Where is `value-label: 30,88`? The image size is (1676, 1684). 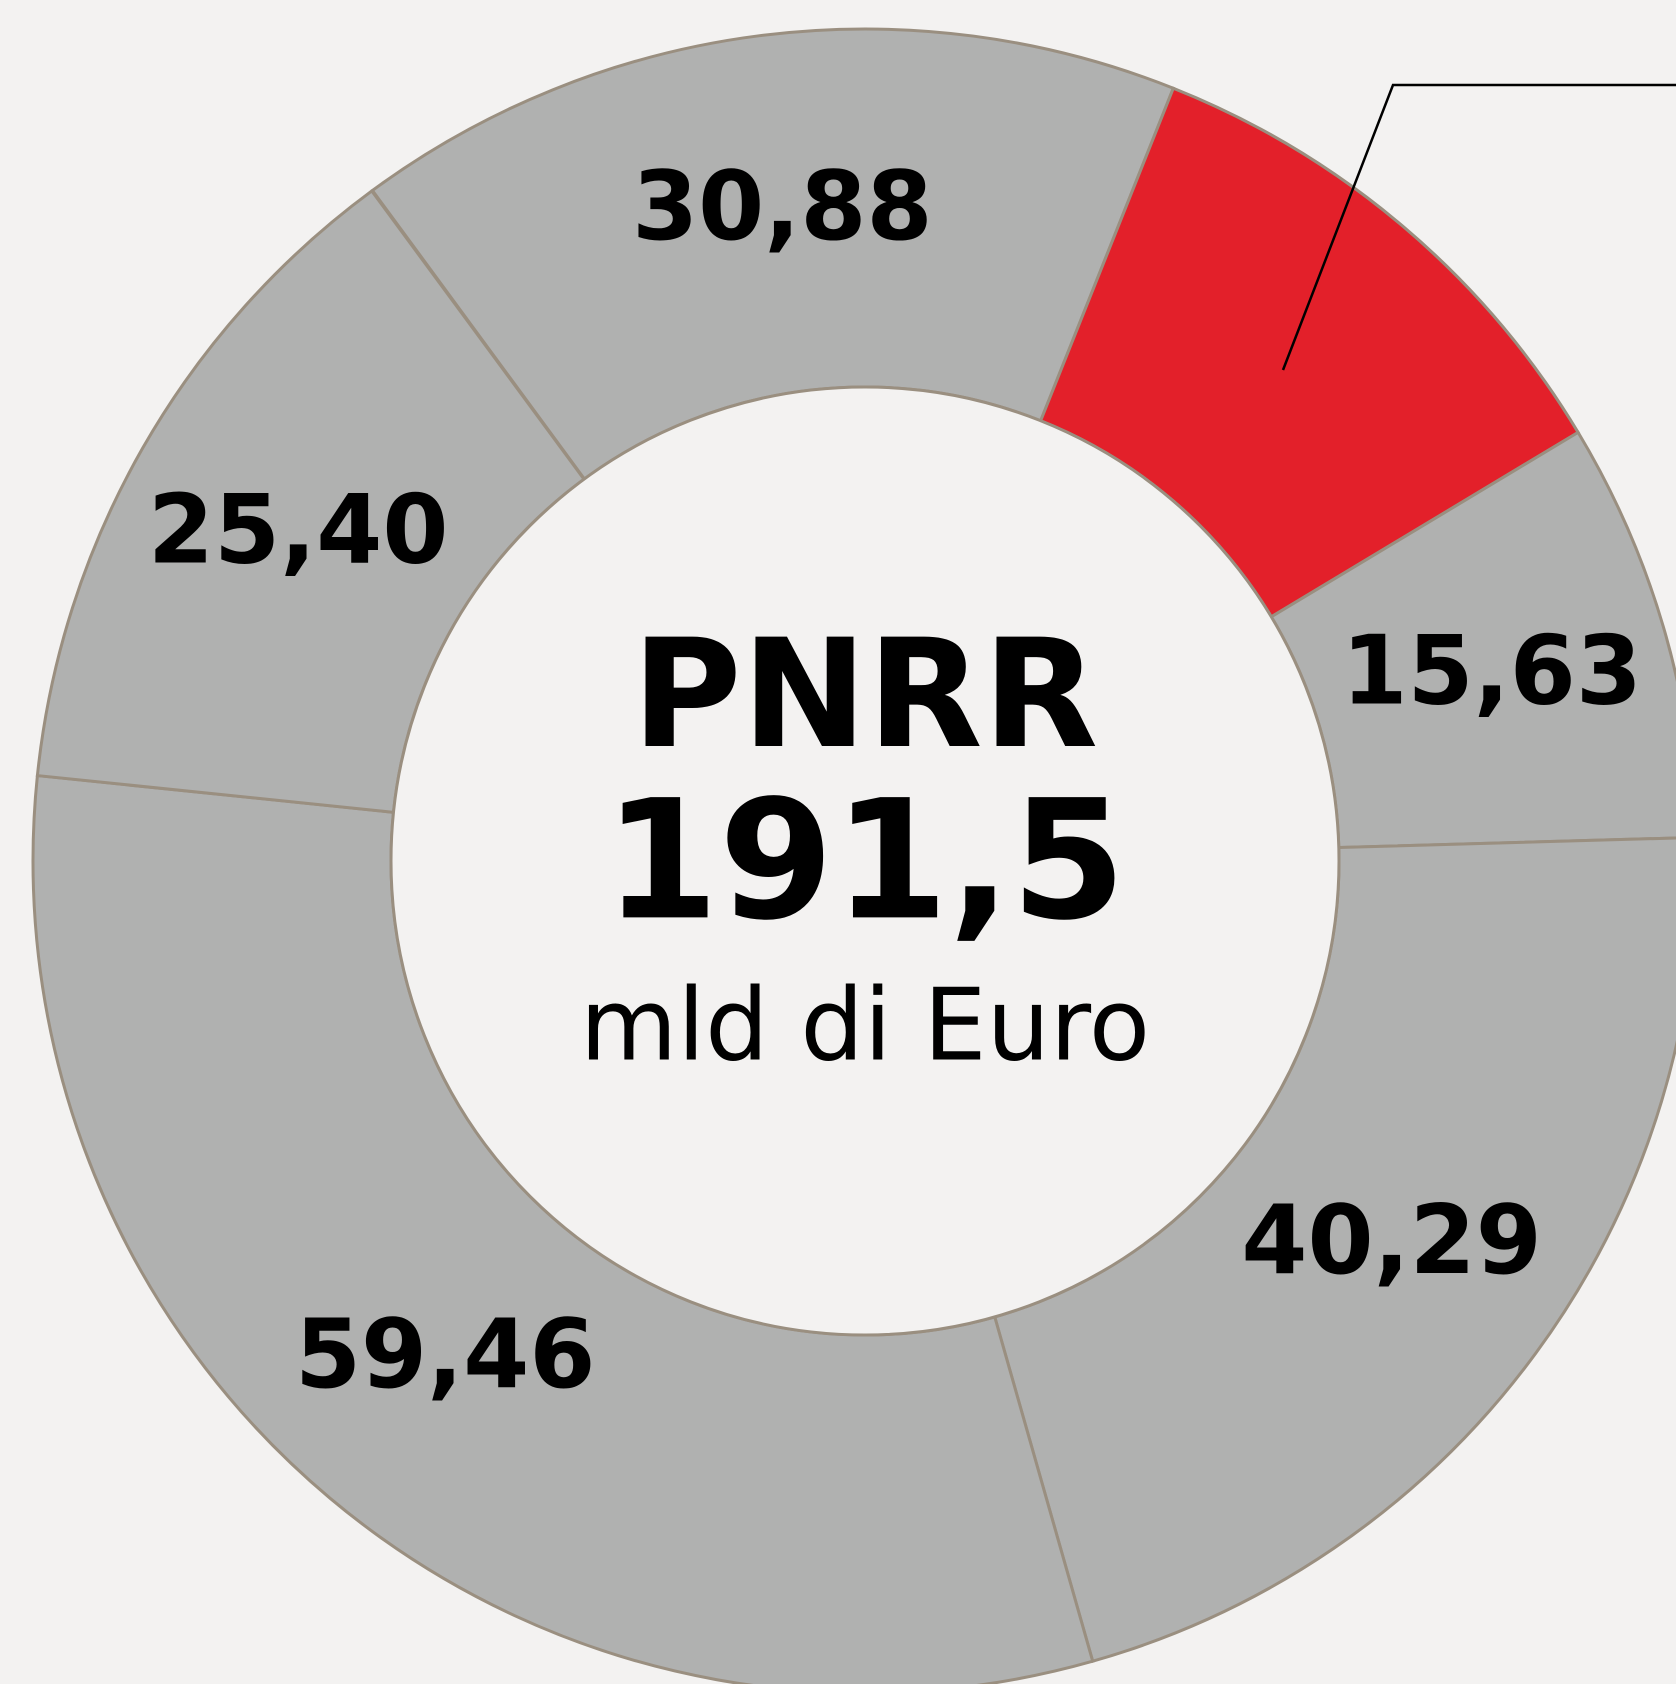 value-label: 30,88 is located at coordinates (782, 207).